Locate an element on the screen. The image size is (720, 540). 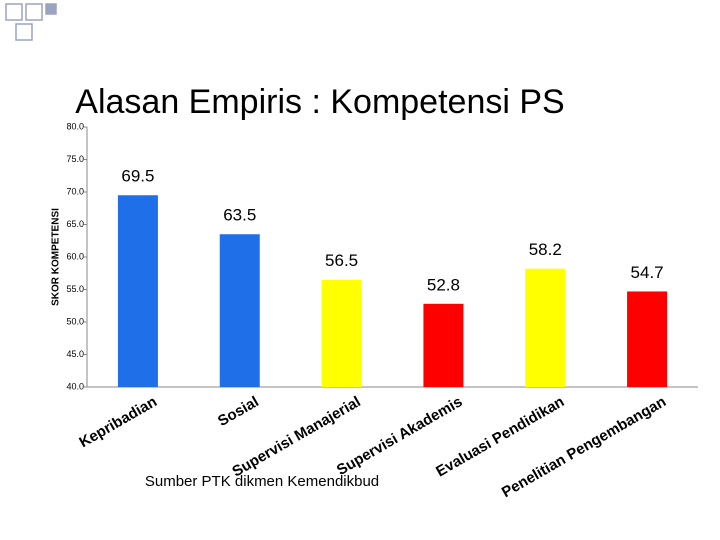
y-tick-label: 70.0 is located at coordinates (75, 191).